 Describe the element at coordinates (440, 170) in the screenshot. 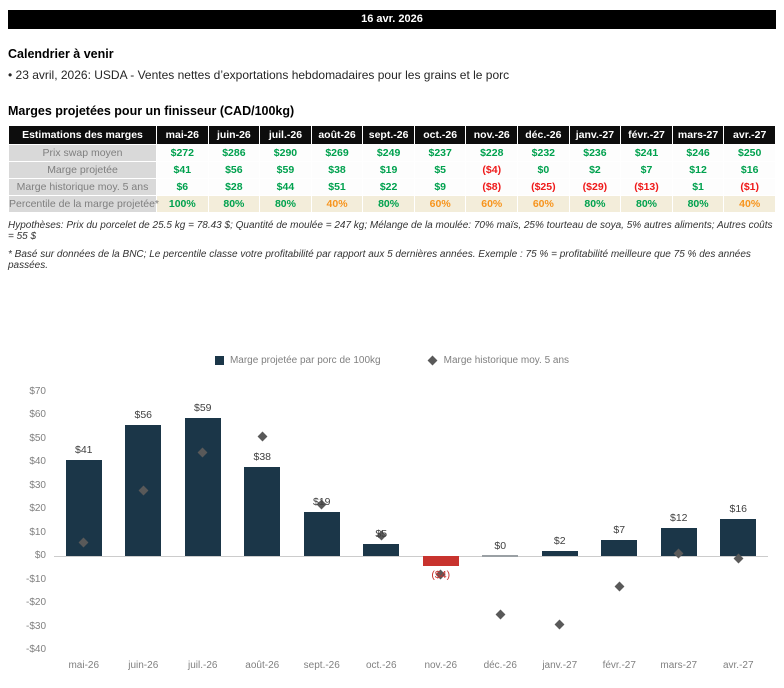

I see `table-value-cell: $5` at that location.